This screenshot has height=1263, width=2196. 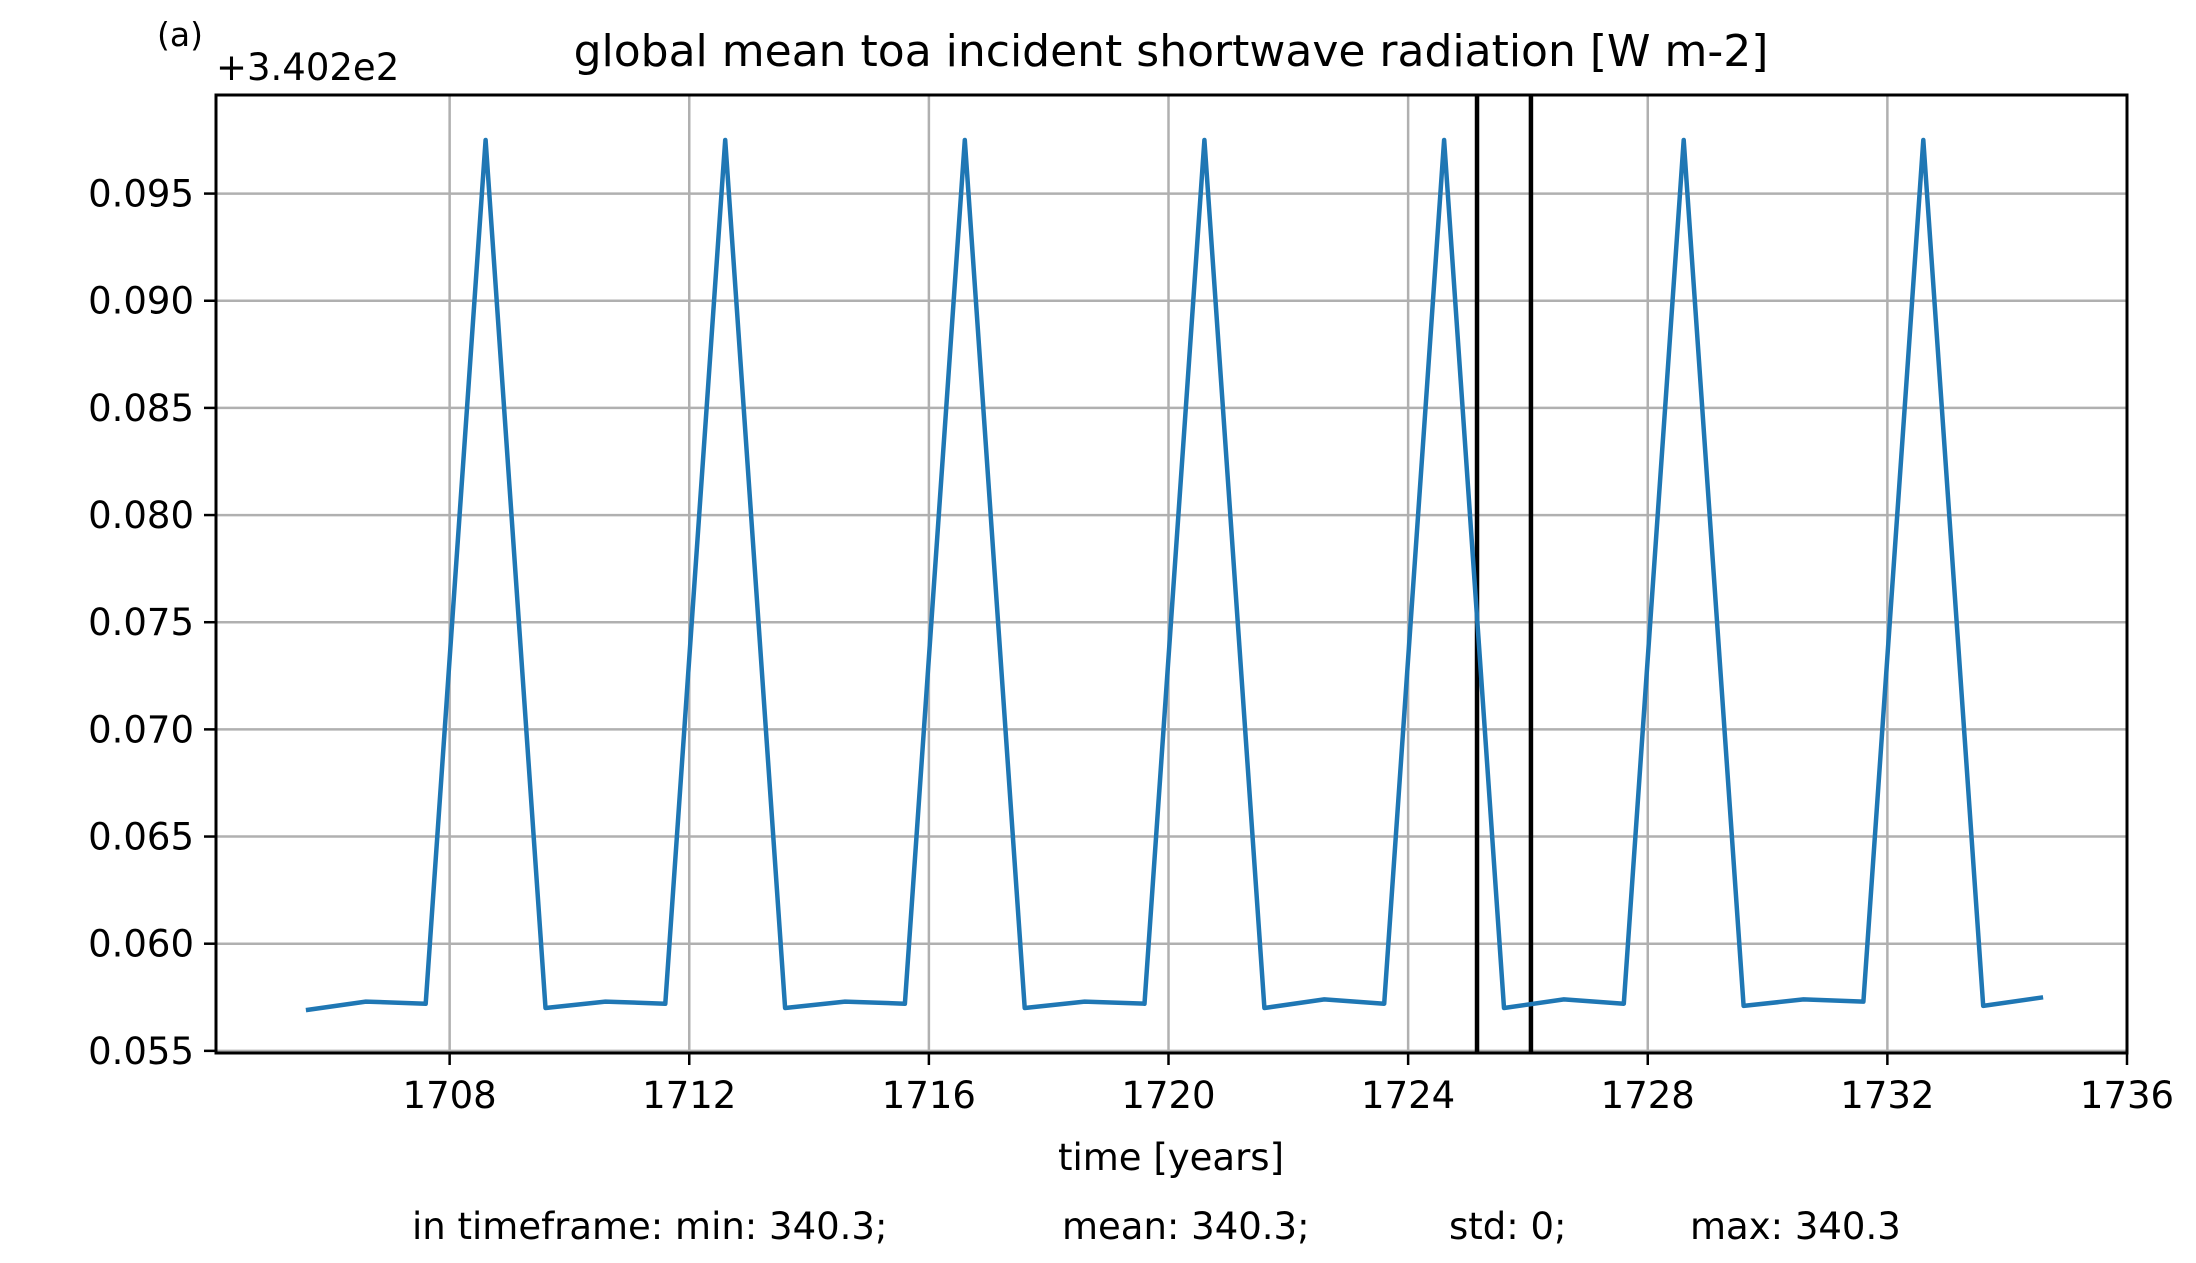 I want to click on x-tick-label: 1724, so click(x=1408, y=1095).